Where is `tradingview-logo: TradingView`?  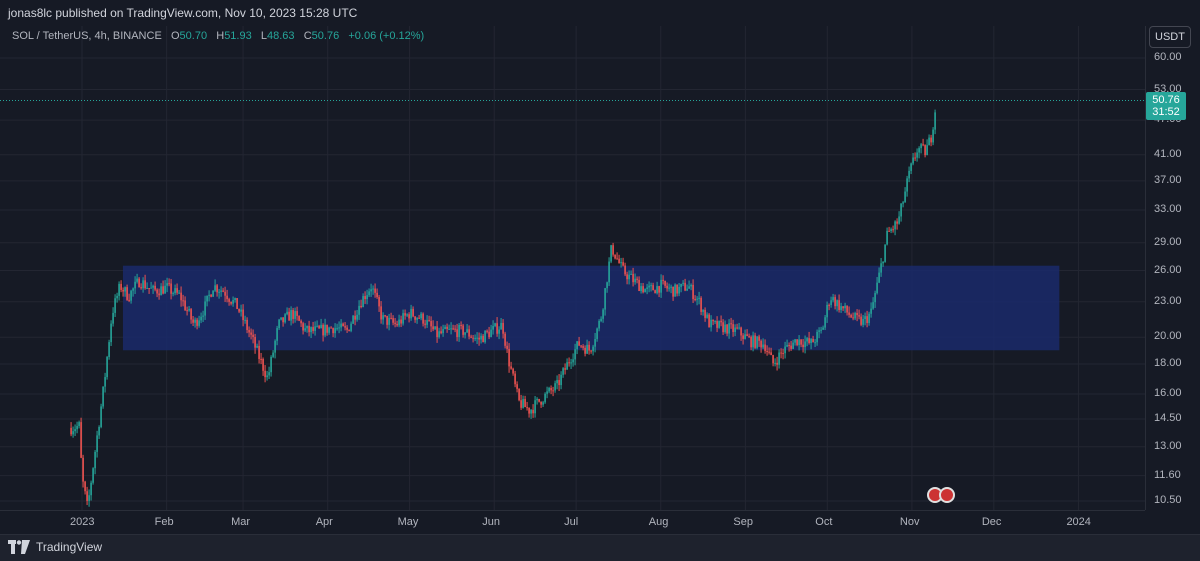 tradingview-logo: TradingView is located at coordinates (55, 547).